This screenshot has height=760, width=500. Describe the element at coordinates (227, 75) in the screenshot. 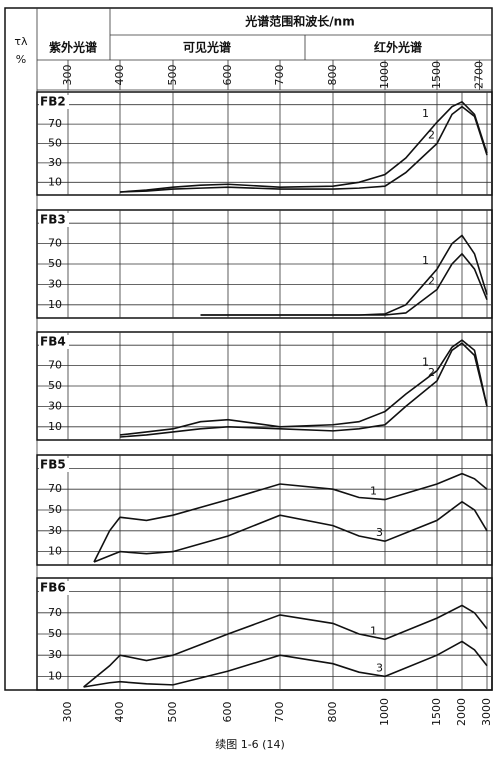

I see `top-tick-label: 600` at that location.